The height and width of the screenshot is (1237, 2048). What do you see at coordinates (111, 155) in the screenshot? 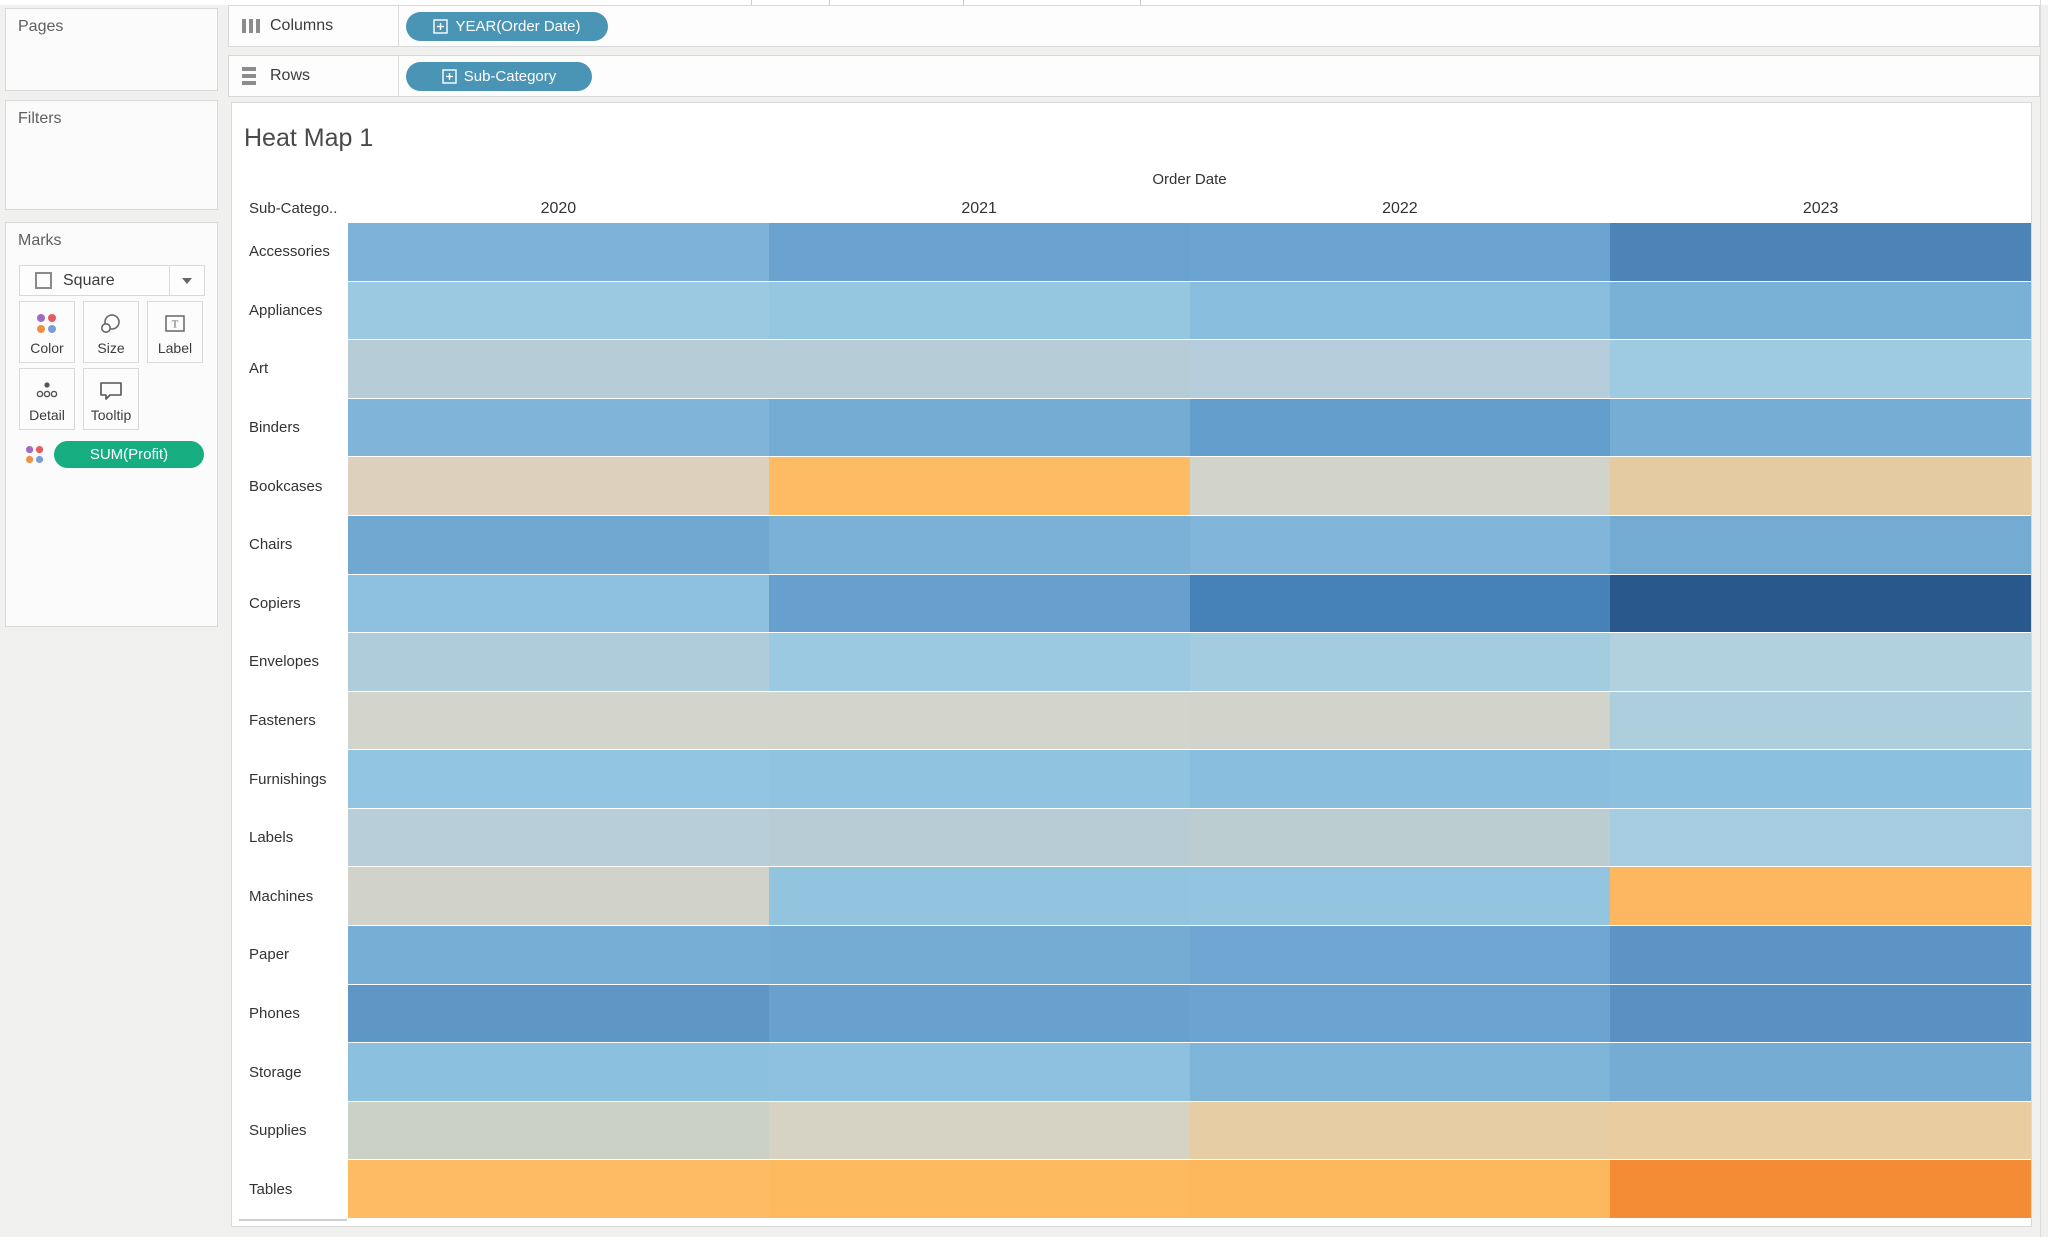
I see `filters-shelf-card: Filters` at bounding box center [111, 155].